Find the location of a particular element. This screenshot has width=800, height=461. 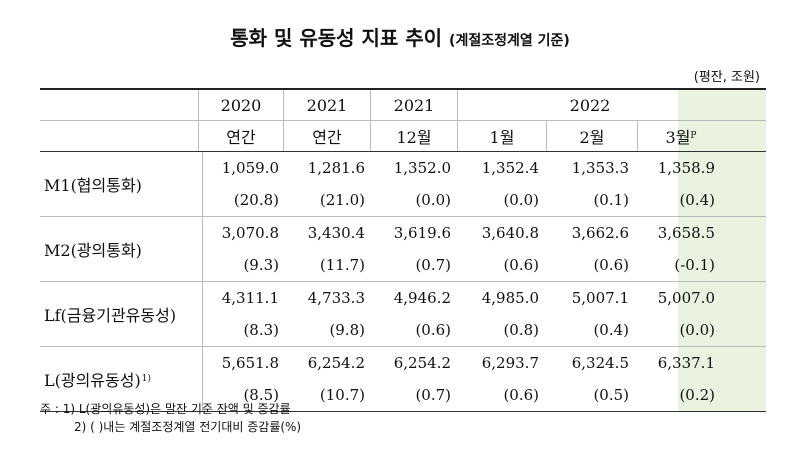

footnote-2: 2) ( )내는 계절조정계열 전기대비 증감률(%) is located at coordinates (188, 427).